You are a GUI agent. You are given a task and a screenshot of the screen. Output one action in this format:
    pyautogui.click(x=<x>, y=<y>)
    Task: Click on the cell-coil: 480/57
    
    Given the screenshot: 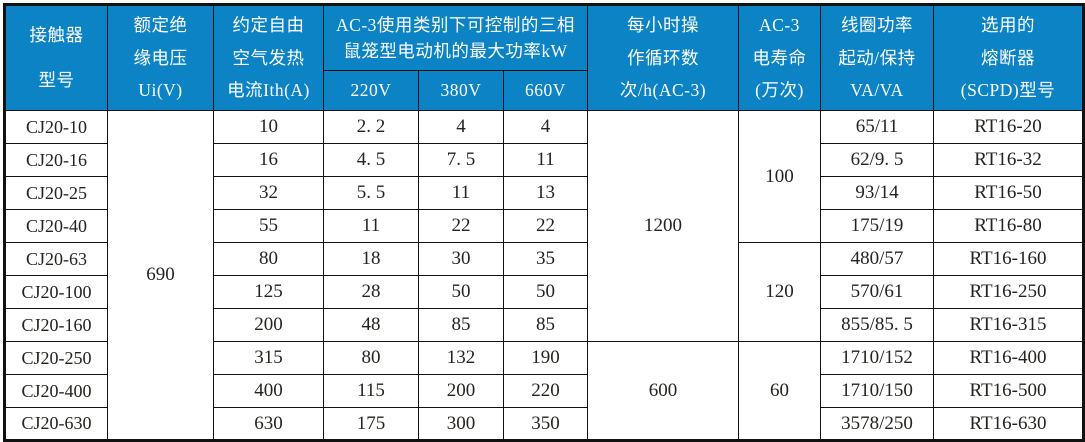 What is the action you would take?
    pyautogui.click(x=877, y=259)
    